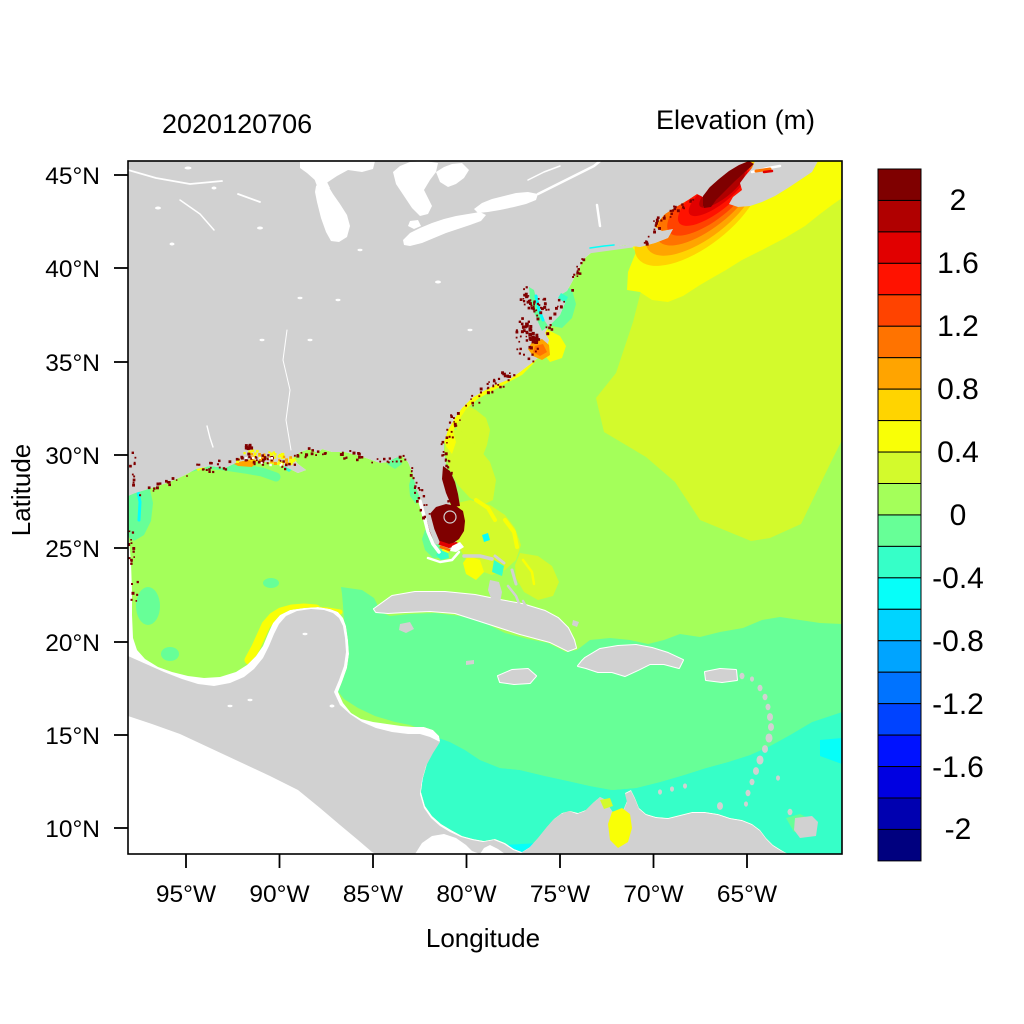 This screenshot has height=1024, width=1024. I want to click on svg-text: 0.4, so click(958, 452).